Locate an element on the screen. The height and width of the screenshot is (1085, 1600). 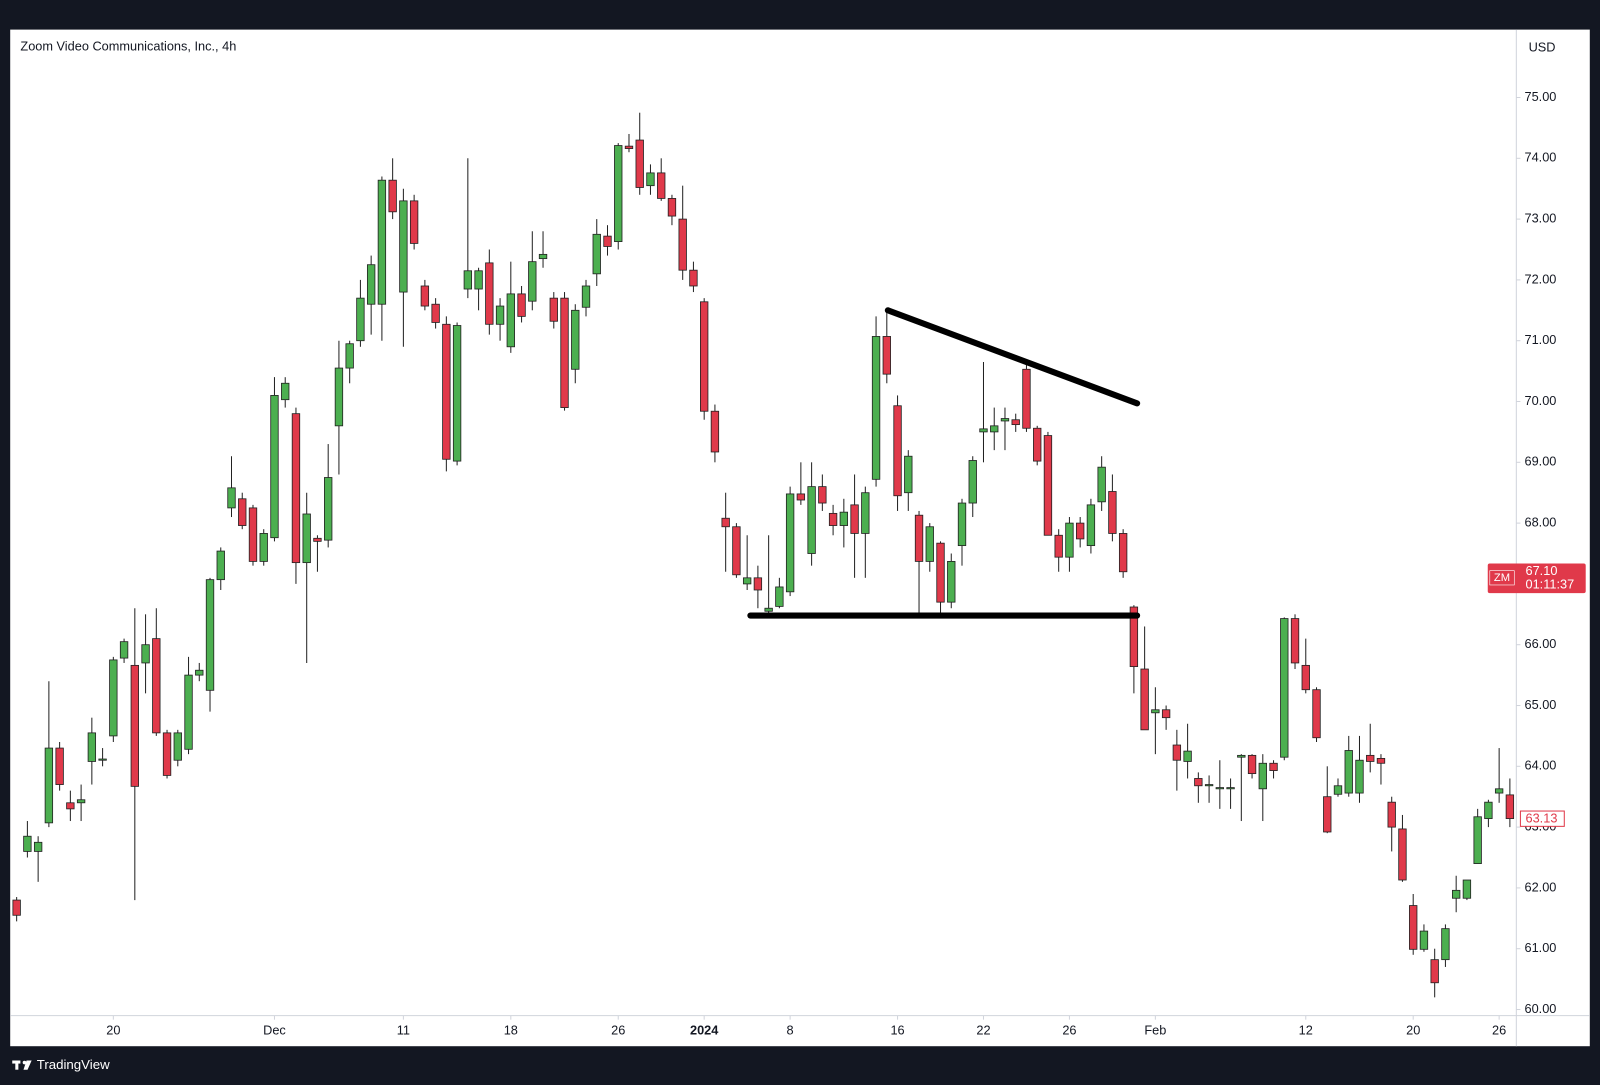
y-tick-label: 74.00 is located at coordinates (1540, 157).